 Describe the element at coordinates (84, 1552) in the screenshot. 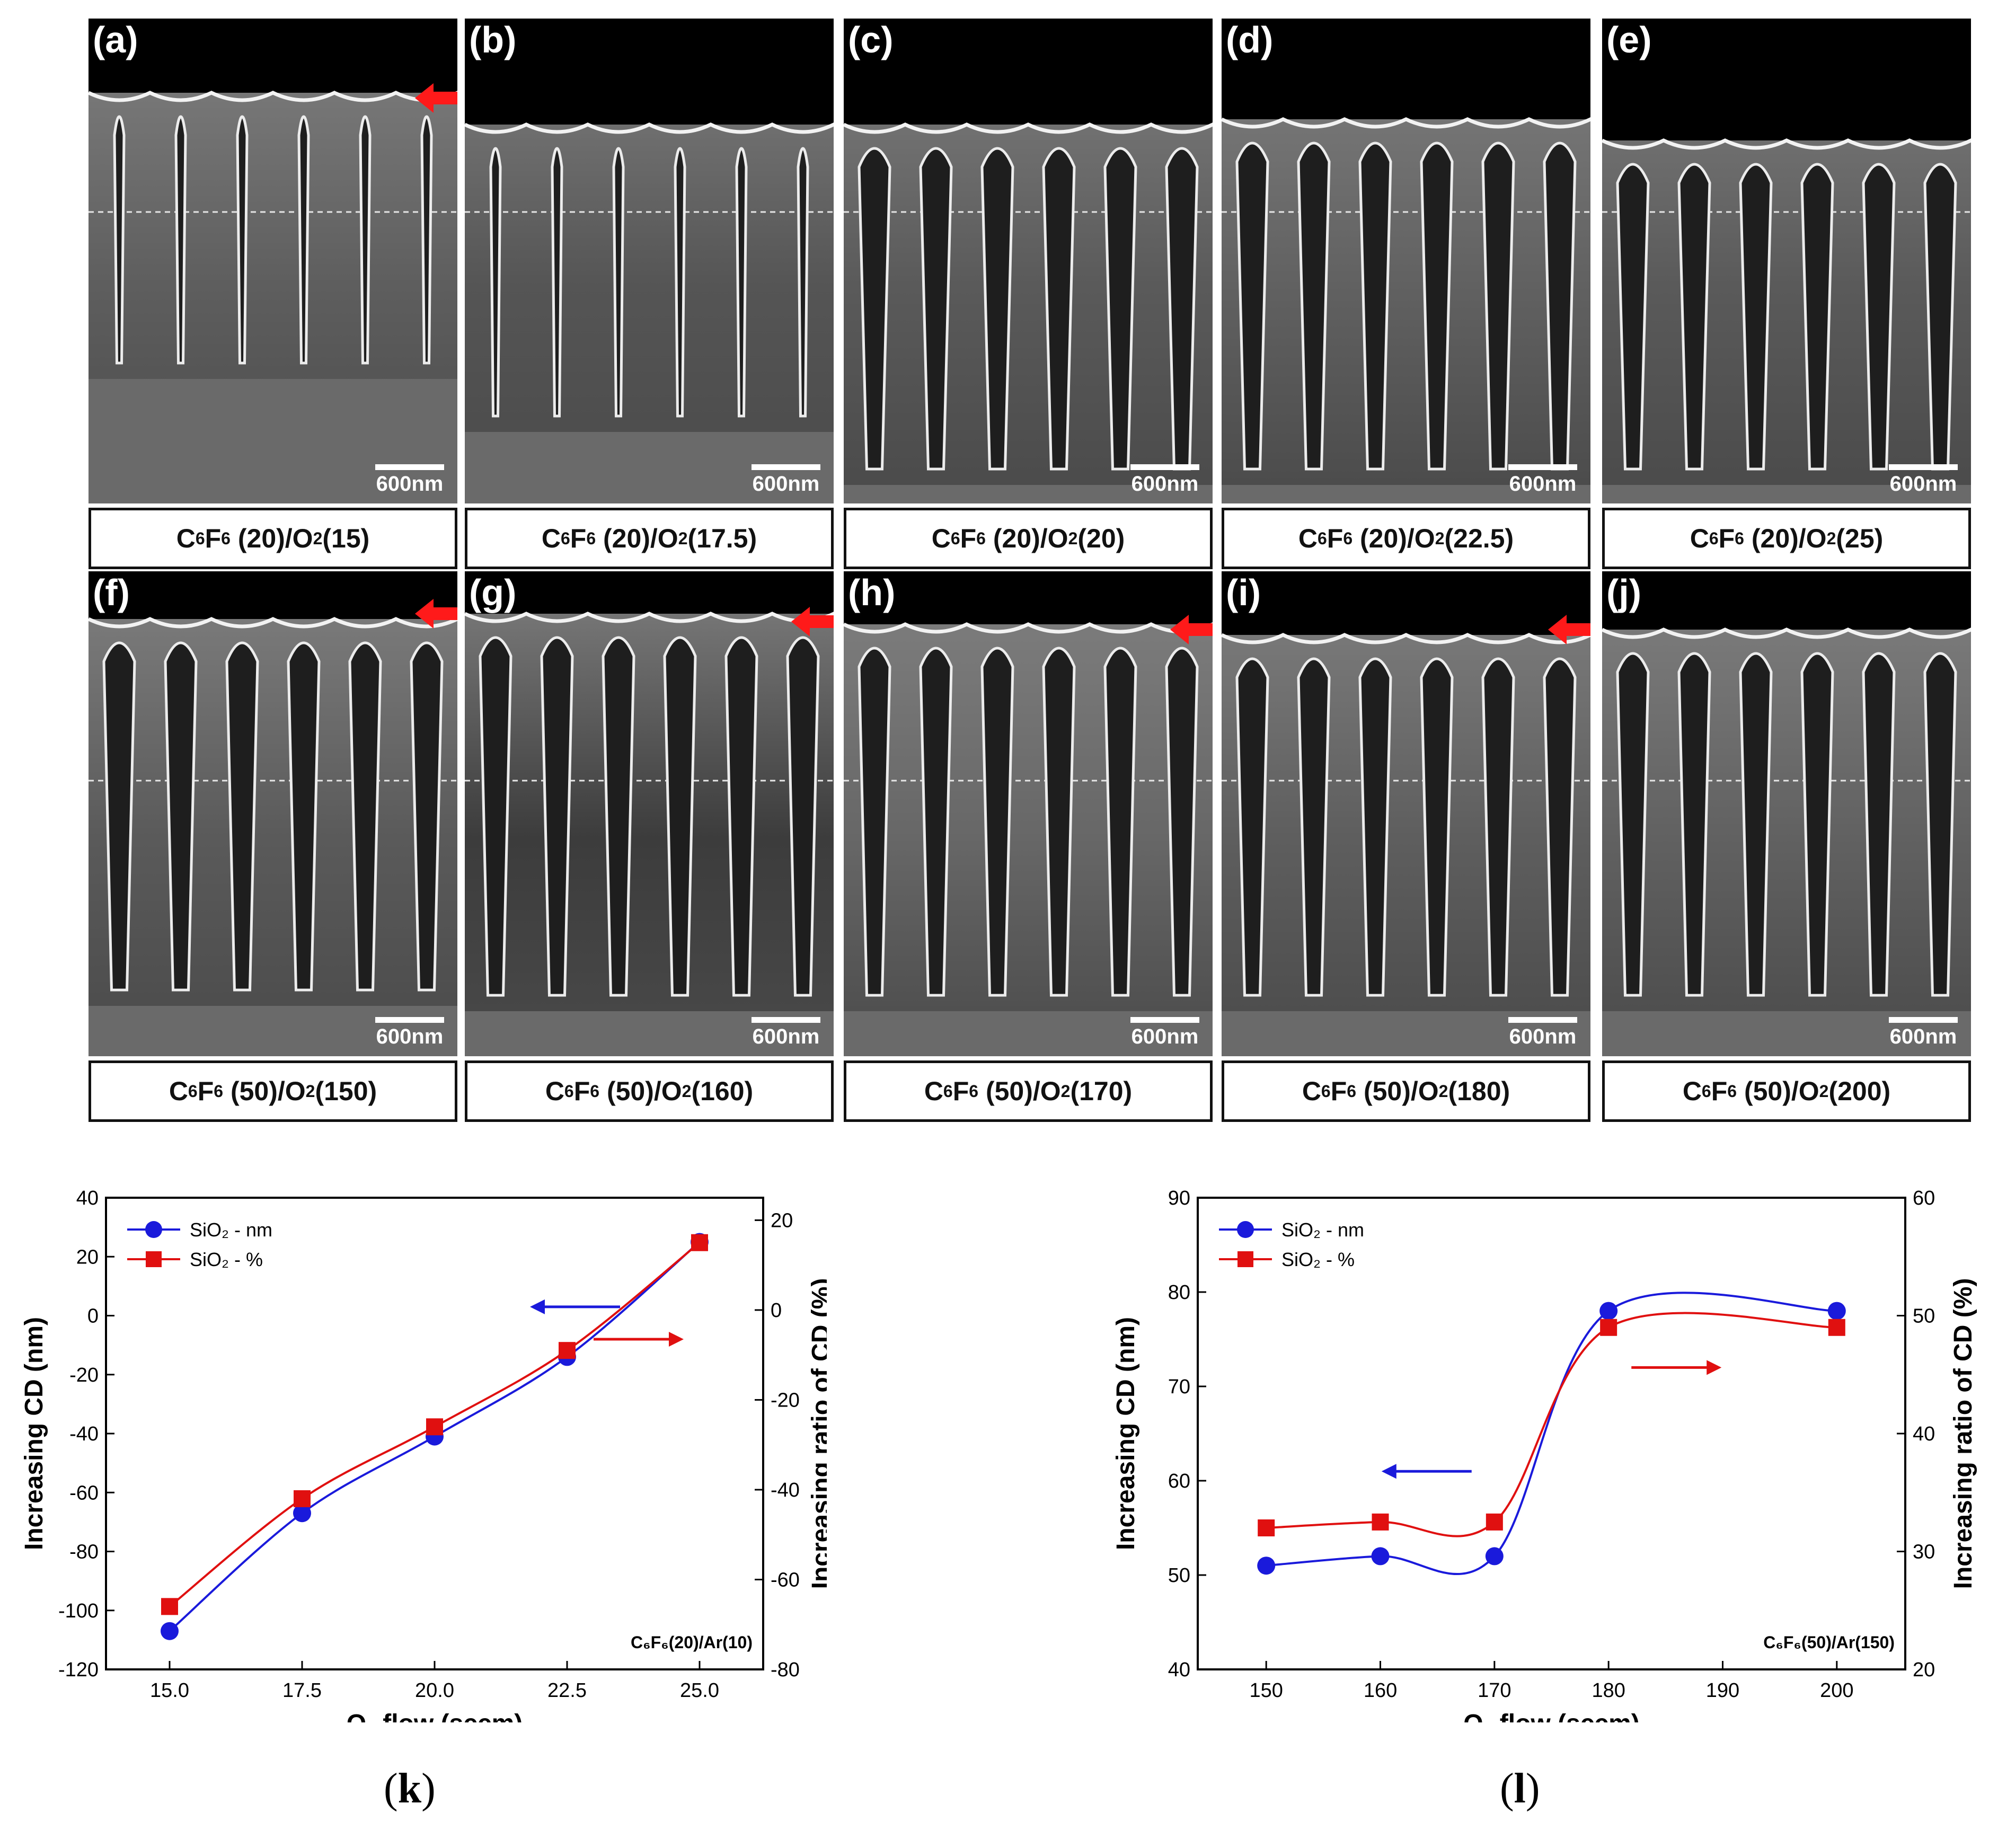

I see `y-tick-label: -80` at that location.